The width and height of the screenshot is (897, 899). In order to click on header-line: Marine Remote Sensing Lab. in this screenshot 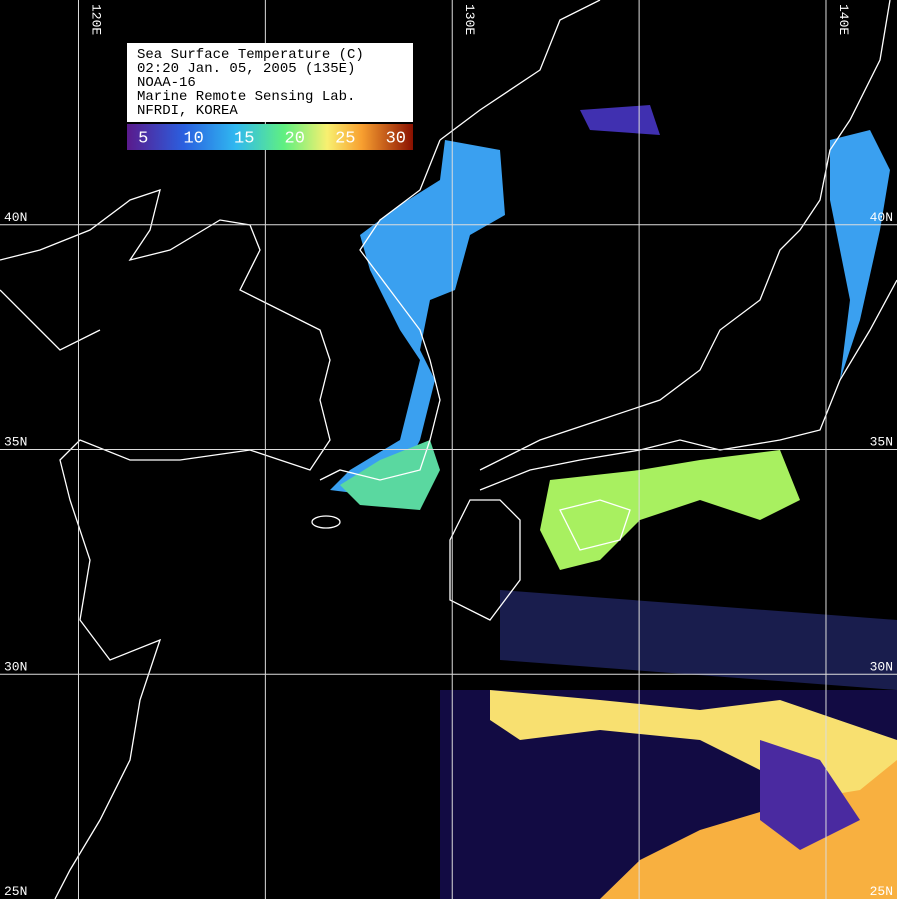, I will do `click(246, 97)`.